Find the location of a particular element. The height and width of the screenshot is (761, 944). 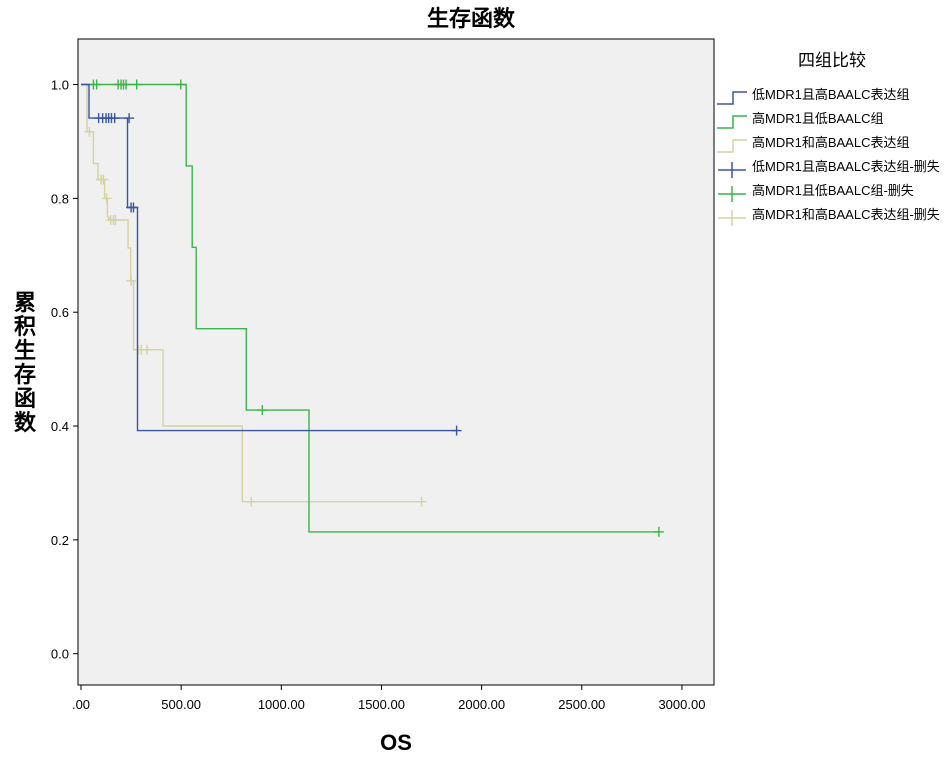

y-tick-label: 0.4 is located at coordinates (60, 426).